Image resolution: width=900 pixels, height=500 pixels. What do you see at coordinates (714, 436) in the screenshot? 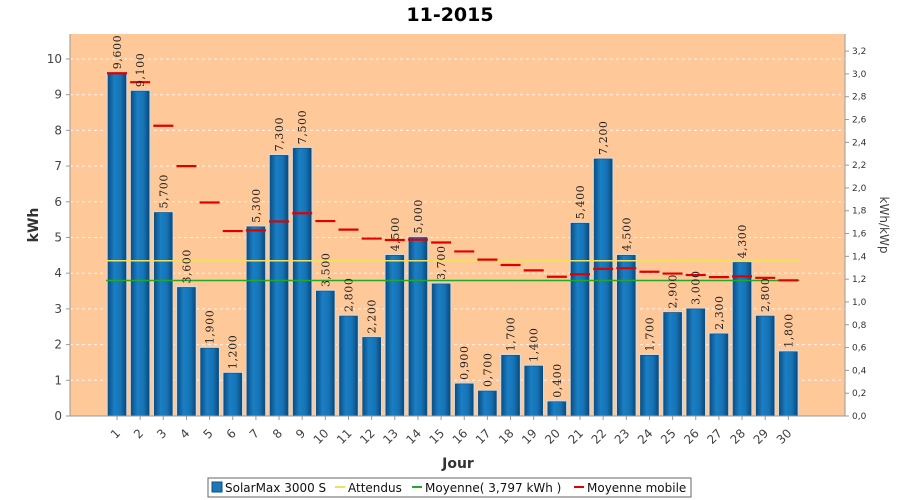
I see `x-tick-label: 27` at bounding box center [714, 436].